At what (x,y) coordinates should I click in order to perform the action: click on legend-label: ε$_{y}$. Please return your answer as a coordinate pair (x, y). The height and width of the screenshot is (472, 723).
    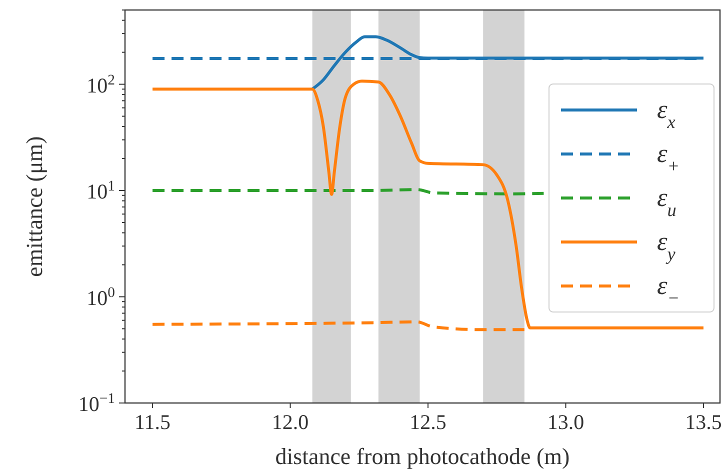
    Looking at the image, I should click on (666, 245).